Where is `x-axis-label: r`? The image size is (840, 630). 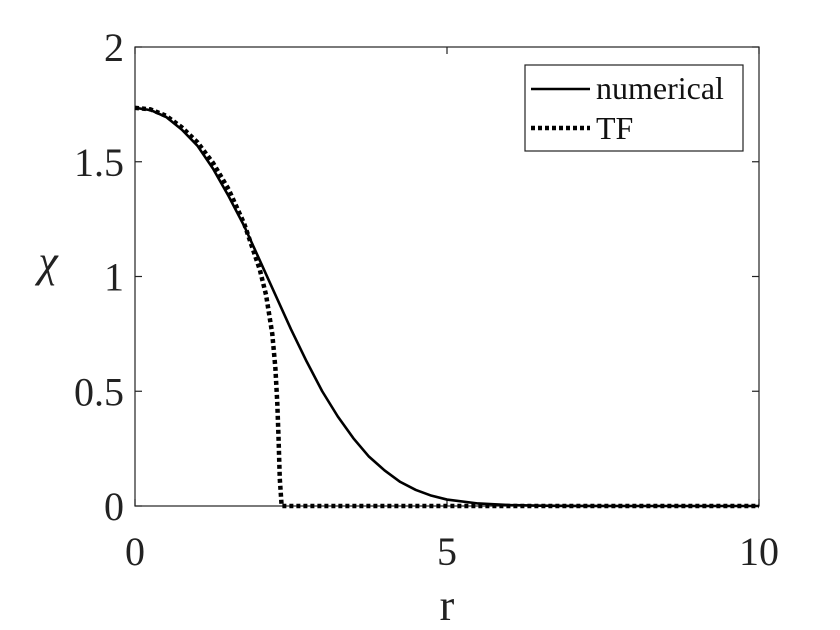
x-axis-label: r is located at coordinates (447, 605).